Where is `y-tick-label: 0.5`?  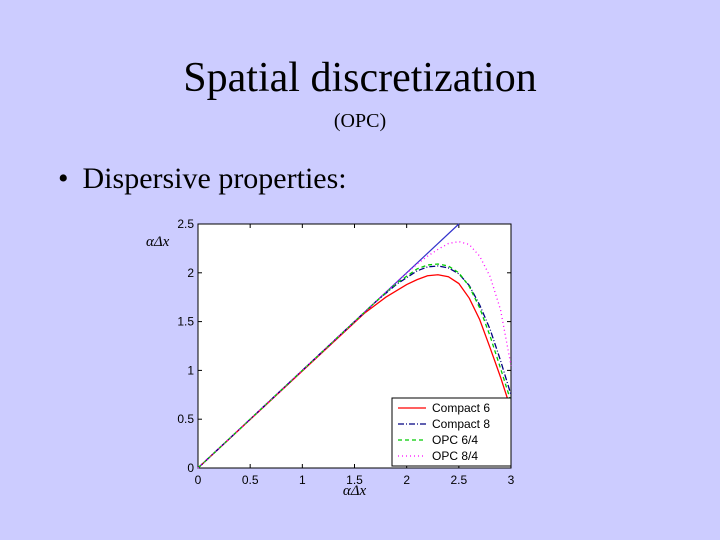
y-tick-label: 0.5 is located at coordinates (185, 419).